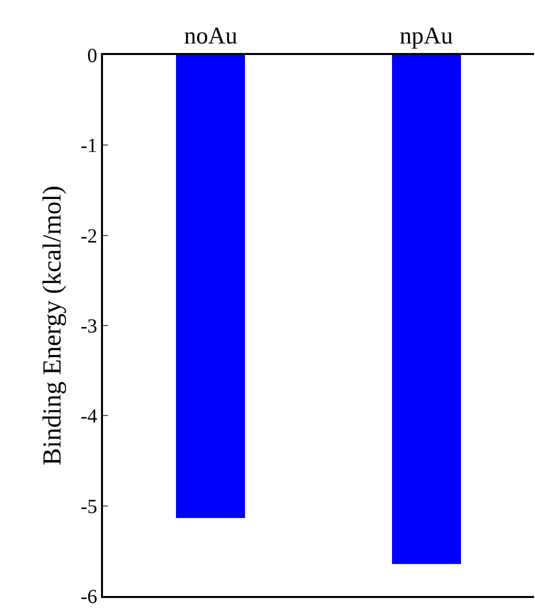 The height and width of the screenshot is (611, 535). Describe the element at coordinates (211, 37) in the screenshot. I see `x-tick-label: noAu` at that location.